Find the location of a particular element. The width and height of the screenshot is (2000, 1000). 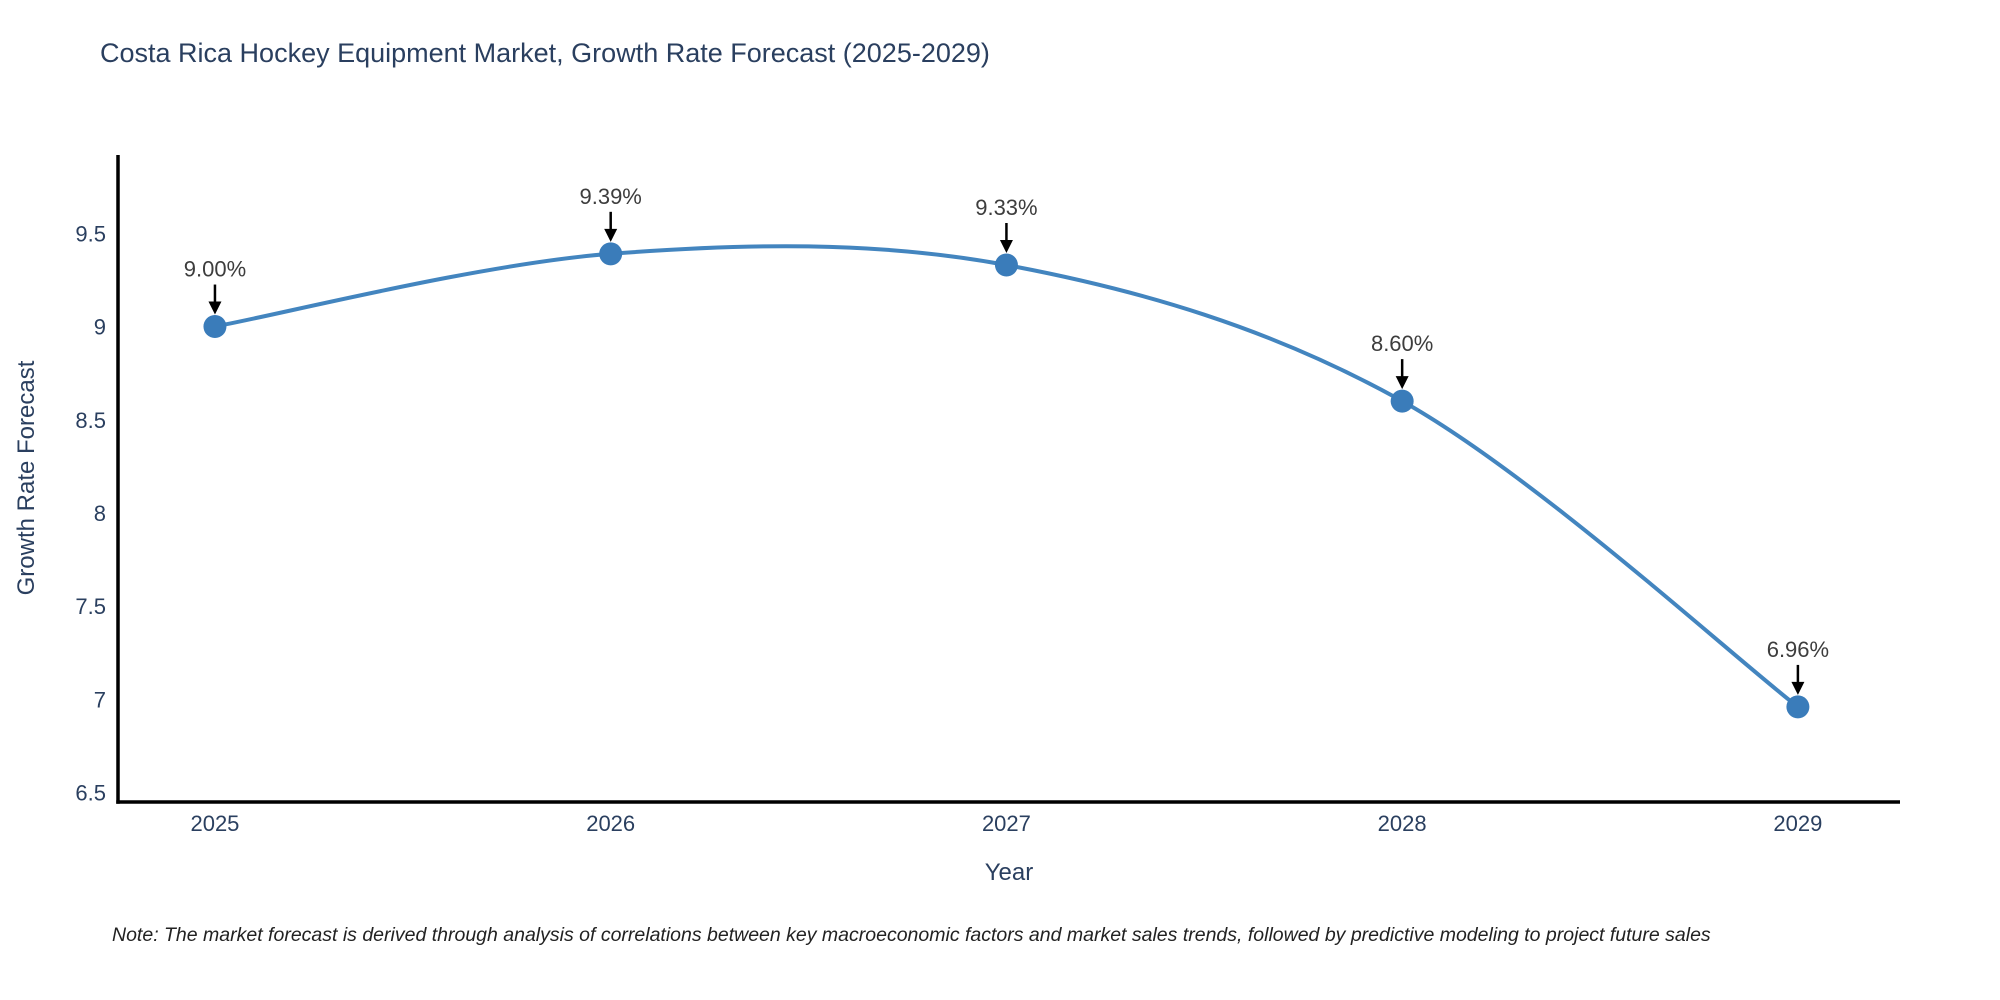

data-point-label: 6.96% is located at coordinates (1798, 649).